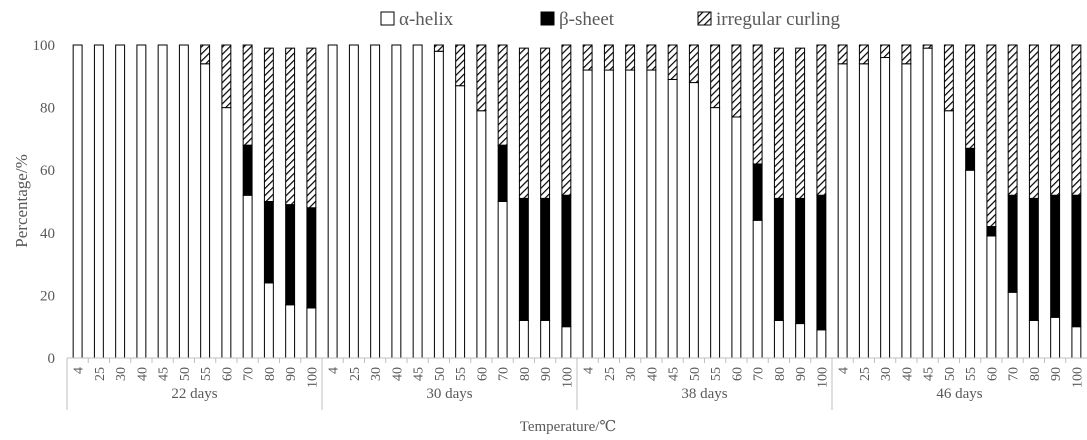  I want to click on x-tick-label: 25, so click(865, 374).